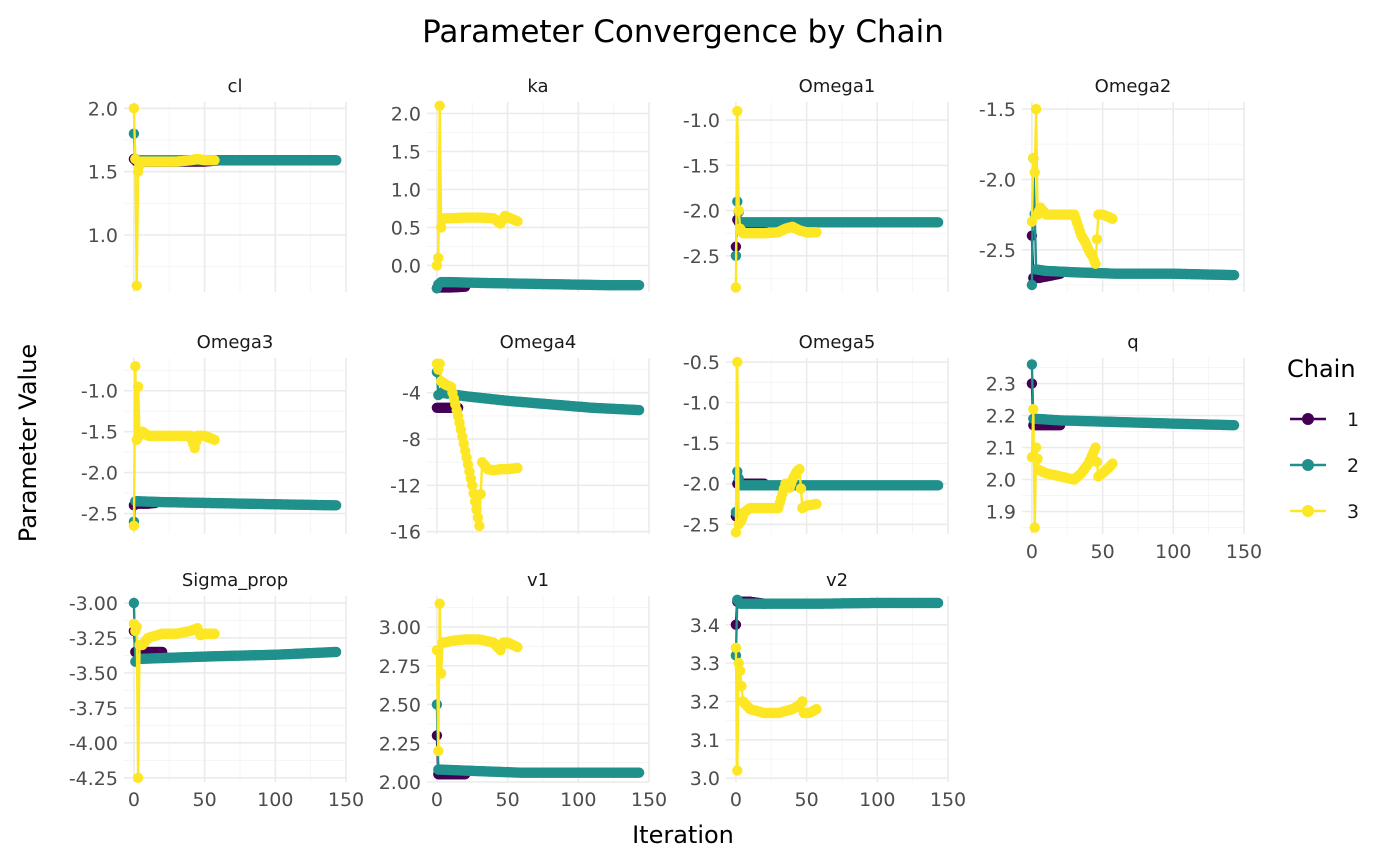 This screenshot has width=1400, height=865. I want to click on y-tick-label: 2.0, so click(1001, 481).